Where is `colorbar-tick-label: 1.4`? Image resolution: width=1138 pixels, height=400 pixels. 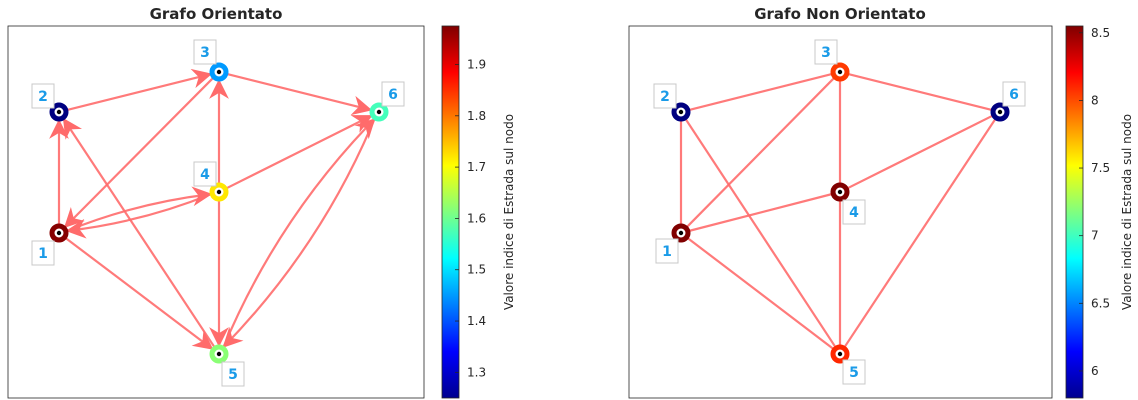
colorbar-tick-label: 1.4 is located at coordinates (476, 321).